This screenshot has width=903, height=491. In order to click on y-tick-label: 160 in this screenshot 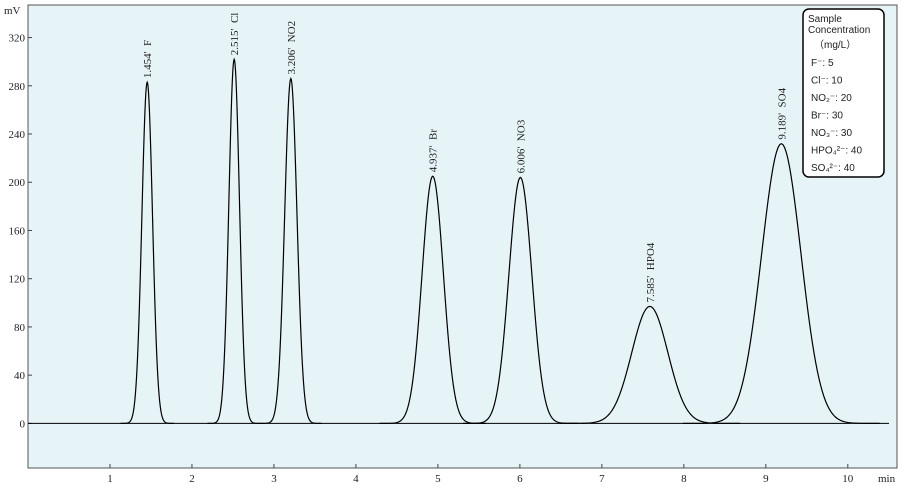, I will do `click(17, 231)`.